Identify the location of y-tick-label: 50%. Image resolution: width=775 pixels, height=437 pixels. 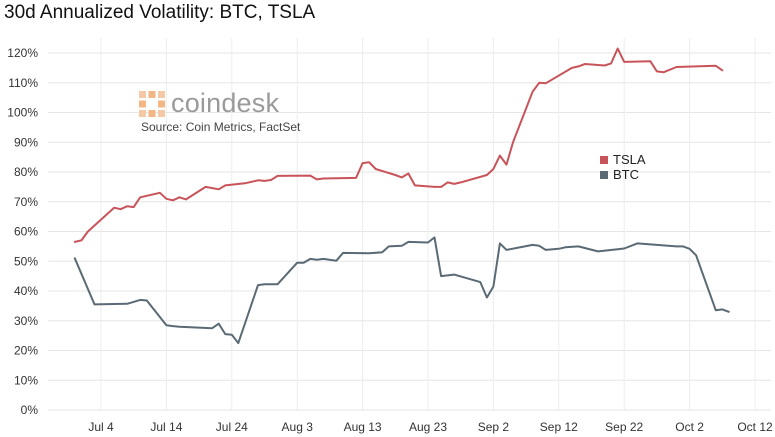
(26, 261).